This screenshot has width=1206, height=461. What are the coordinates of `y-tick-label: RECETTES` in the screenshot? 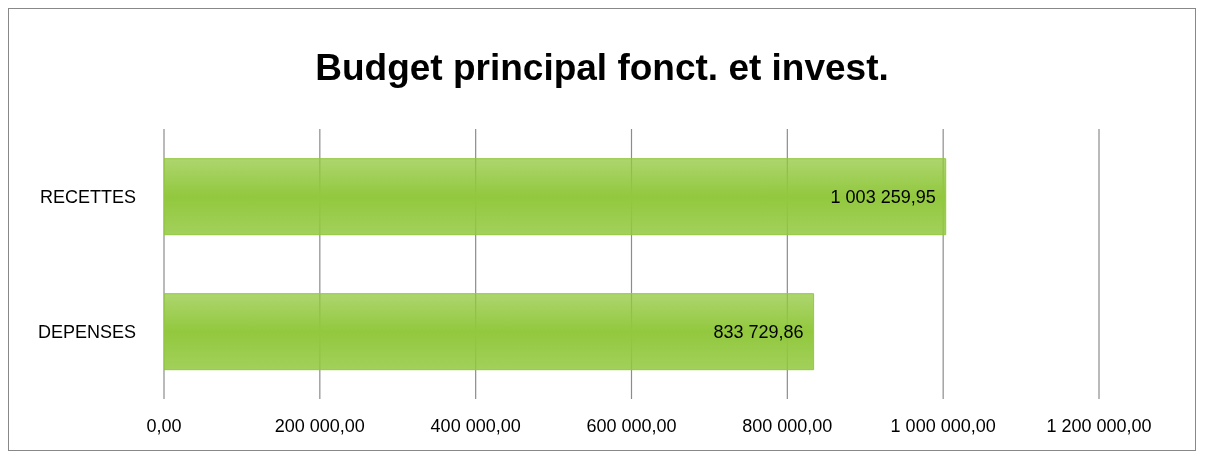 It's located at (87, 196).